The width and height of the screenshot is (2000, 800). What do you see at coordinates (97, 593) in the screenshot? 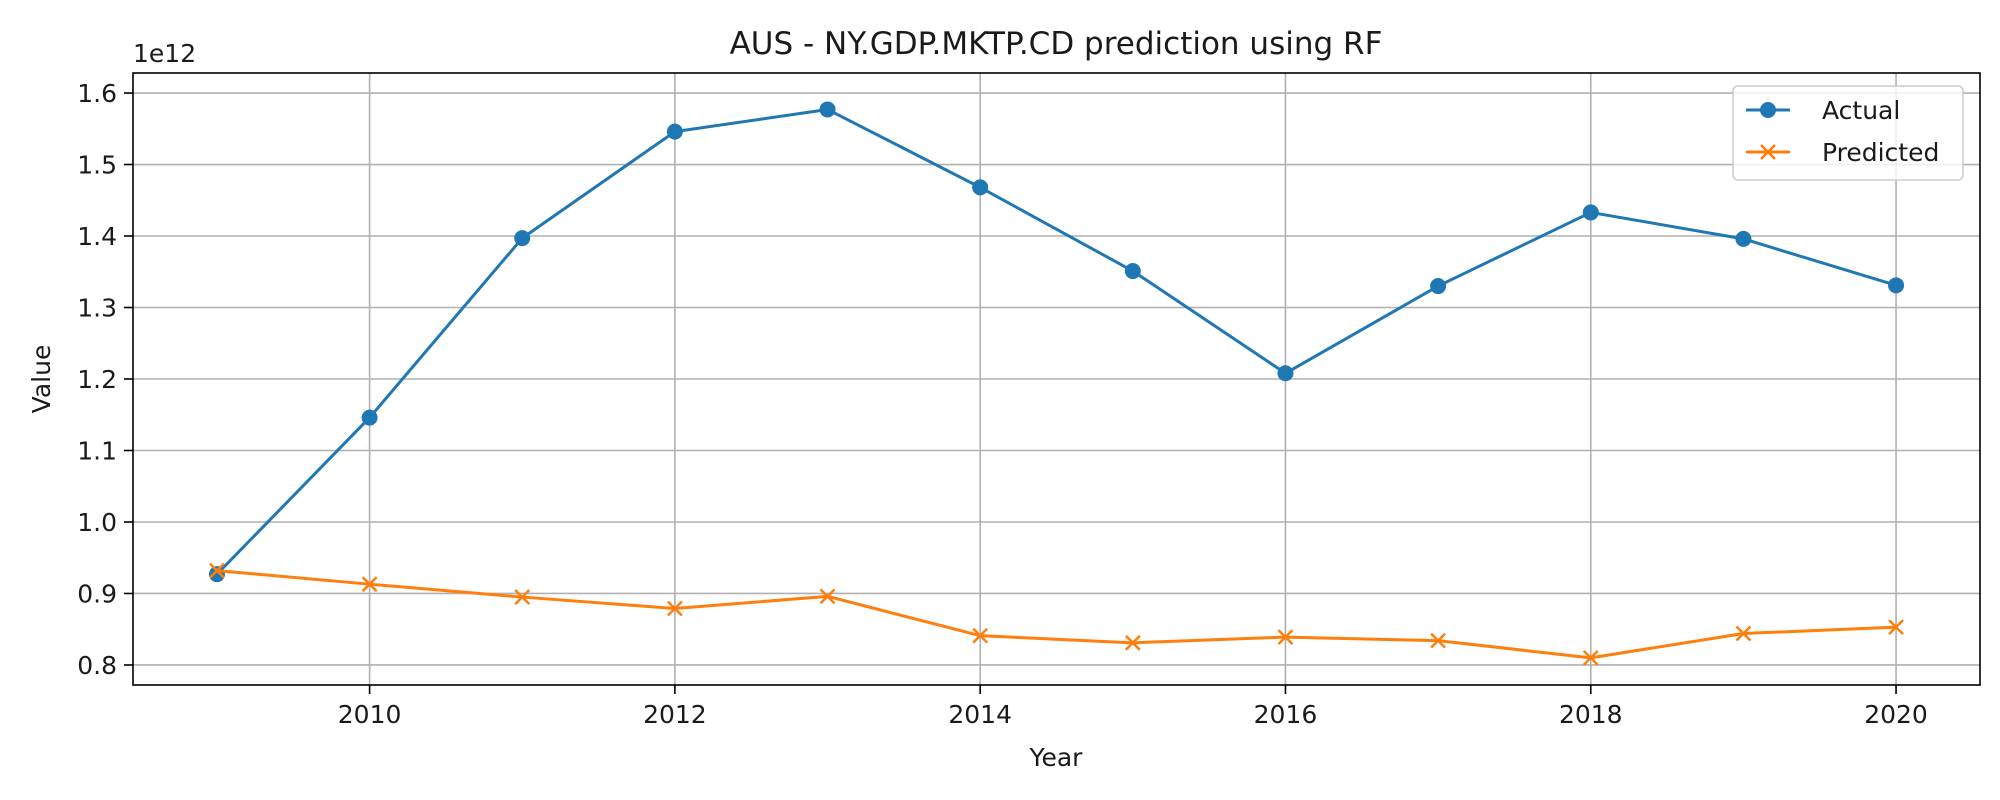
I see `y-tick-label: 0.9` at bounding box center [97, 593].